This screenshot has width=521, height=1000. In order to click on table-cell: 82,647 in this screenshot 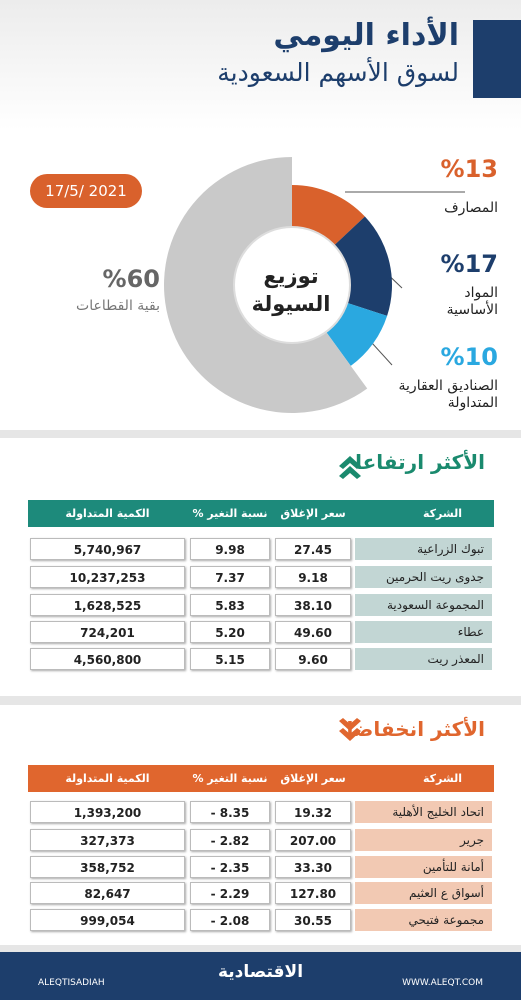, I will do `click(107, 893)`.